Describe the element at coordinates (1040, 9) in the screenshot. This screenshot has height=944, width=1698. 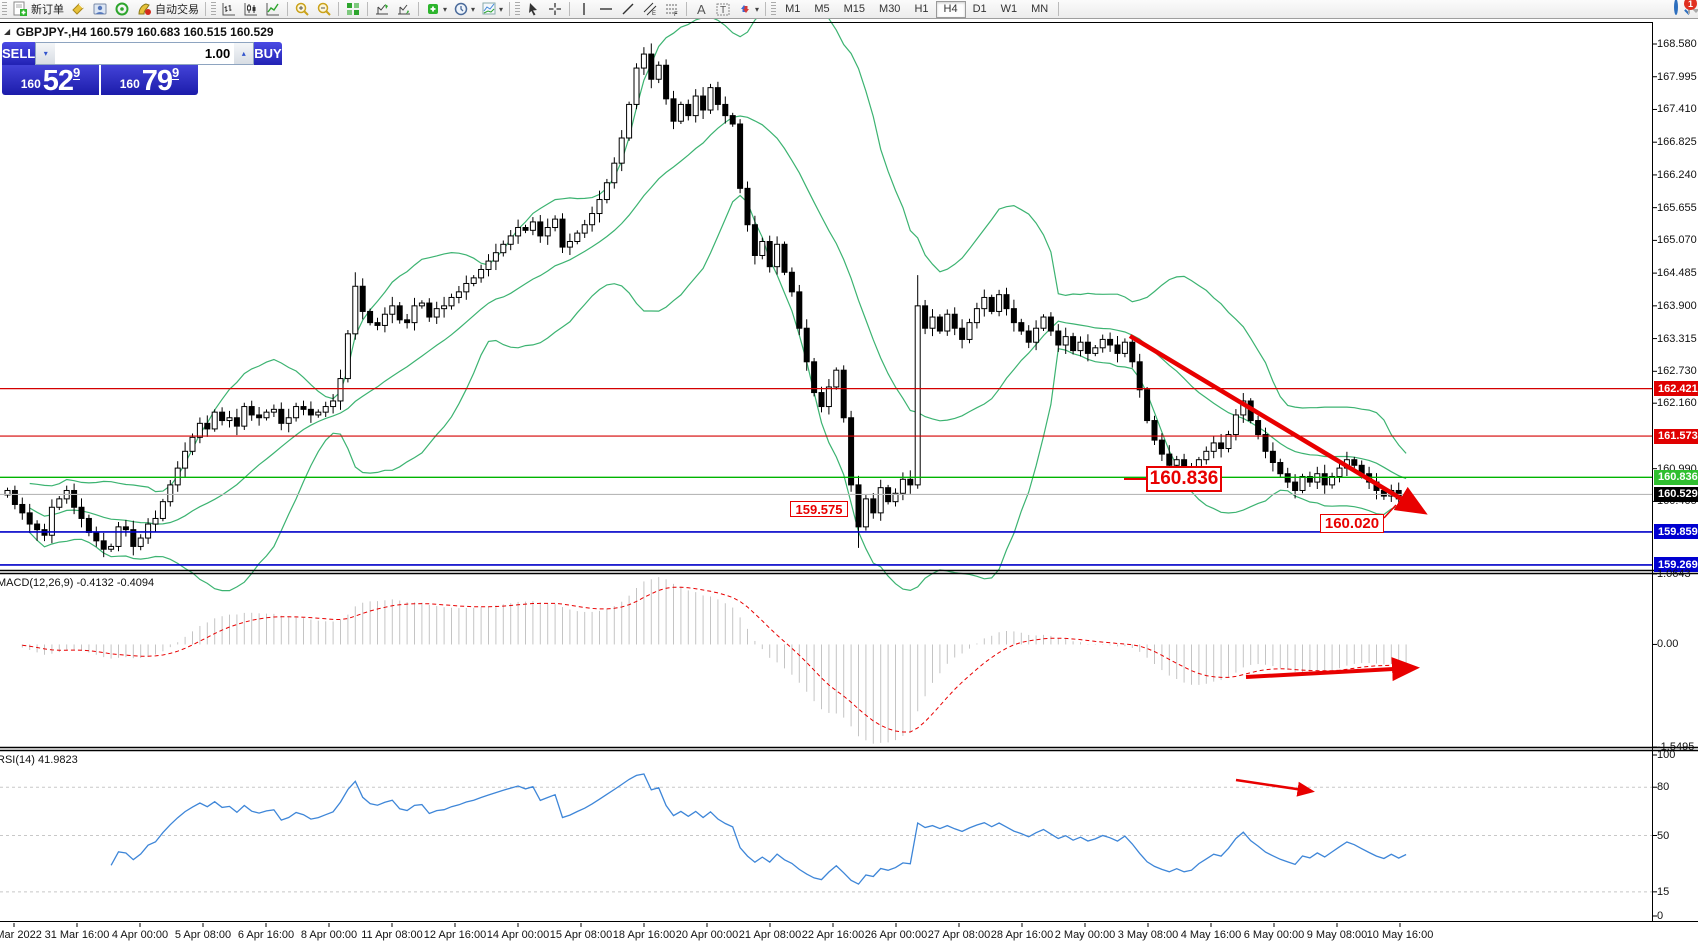
I see `timeframe-button-mn: MN` at that location.